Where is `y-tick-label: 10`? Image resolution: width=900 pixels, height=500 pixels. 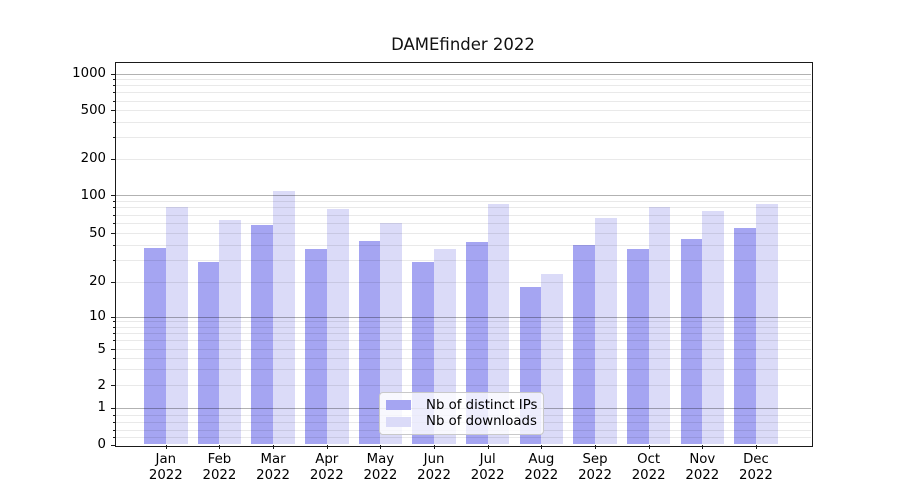 y-tick-label: 10 is located at coordinates (97, 316).